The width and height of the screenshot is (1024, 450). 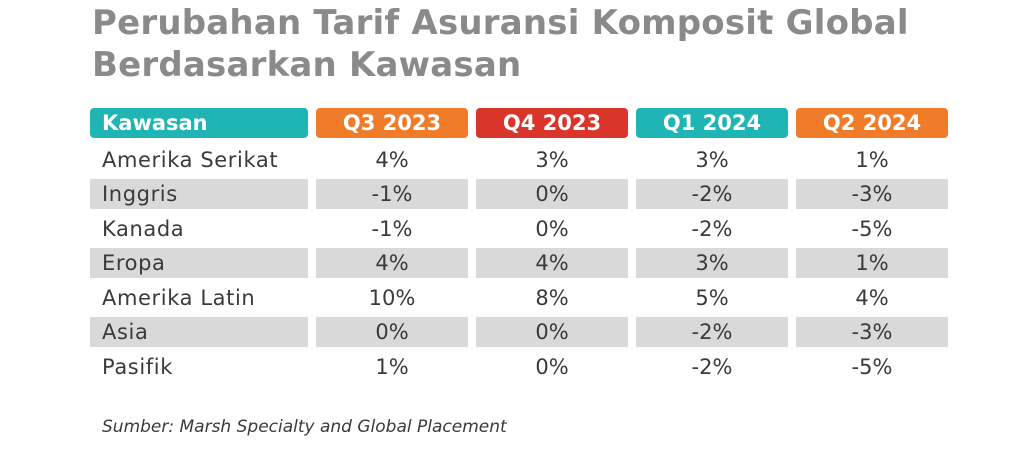 What do you see at coordinates (712, 297) in the screenshot?
I see `rate-value-cell: 5%` at bounding box center [712, 297].